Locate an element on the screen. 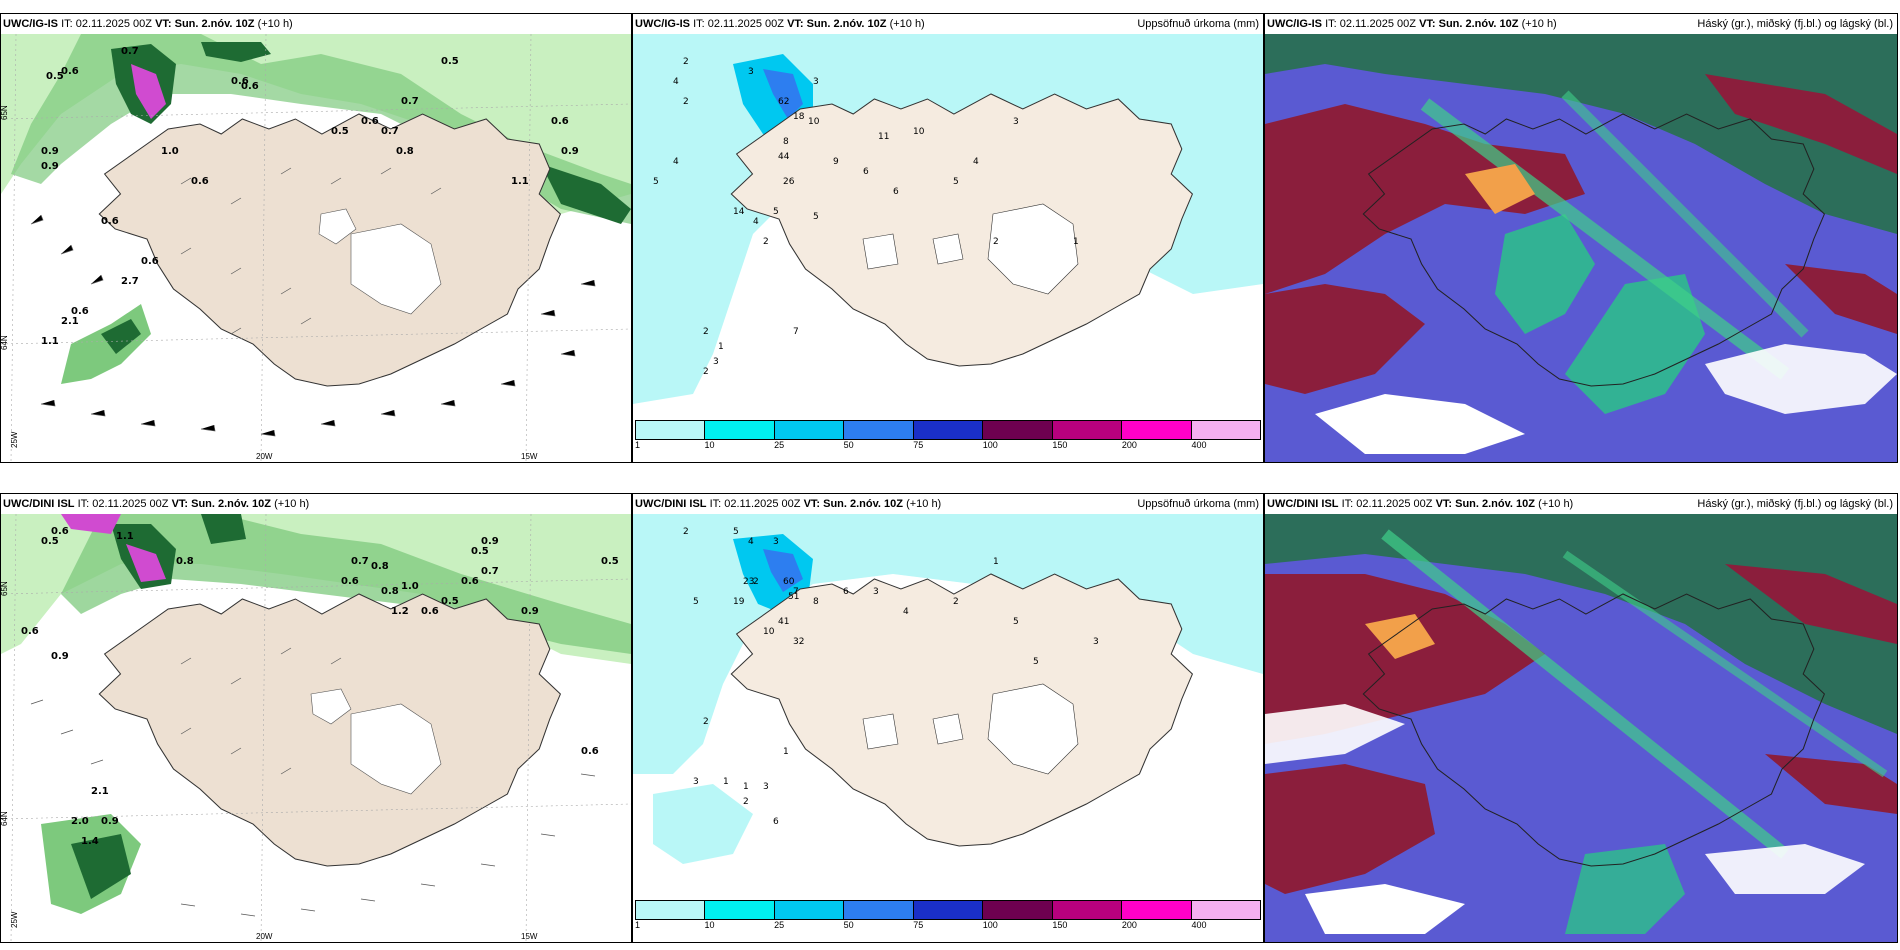 Image resolution: width=1900 pixels, height=950 pixels. value-label: 51 is located at coordinates (793, 597).